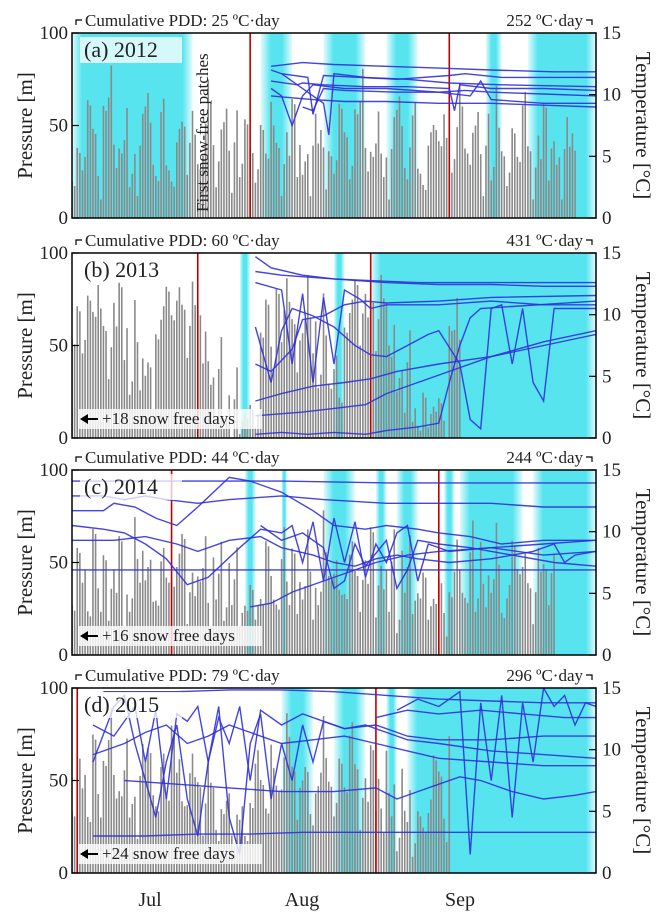 The image size is (656, 916). I want to click on month-label: Aug, so click(302, 900).